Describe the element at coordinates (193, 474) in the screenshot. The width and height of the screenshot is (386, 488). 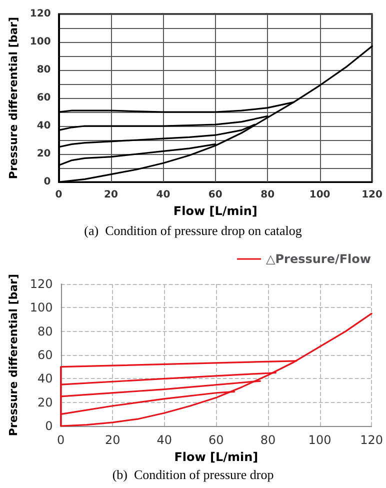
I see `text: (b) Condition of pressure drop` at that location.